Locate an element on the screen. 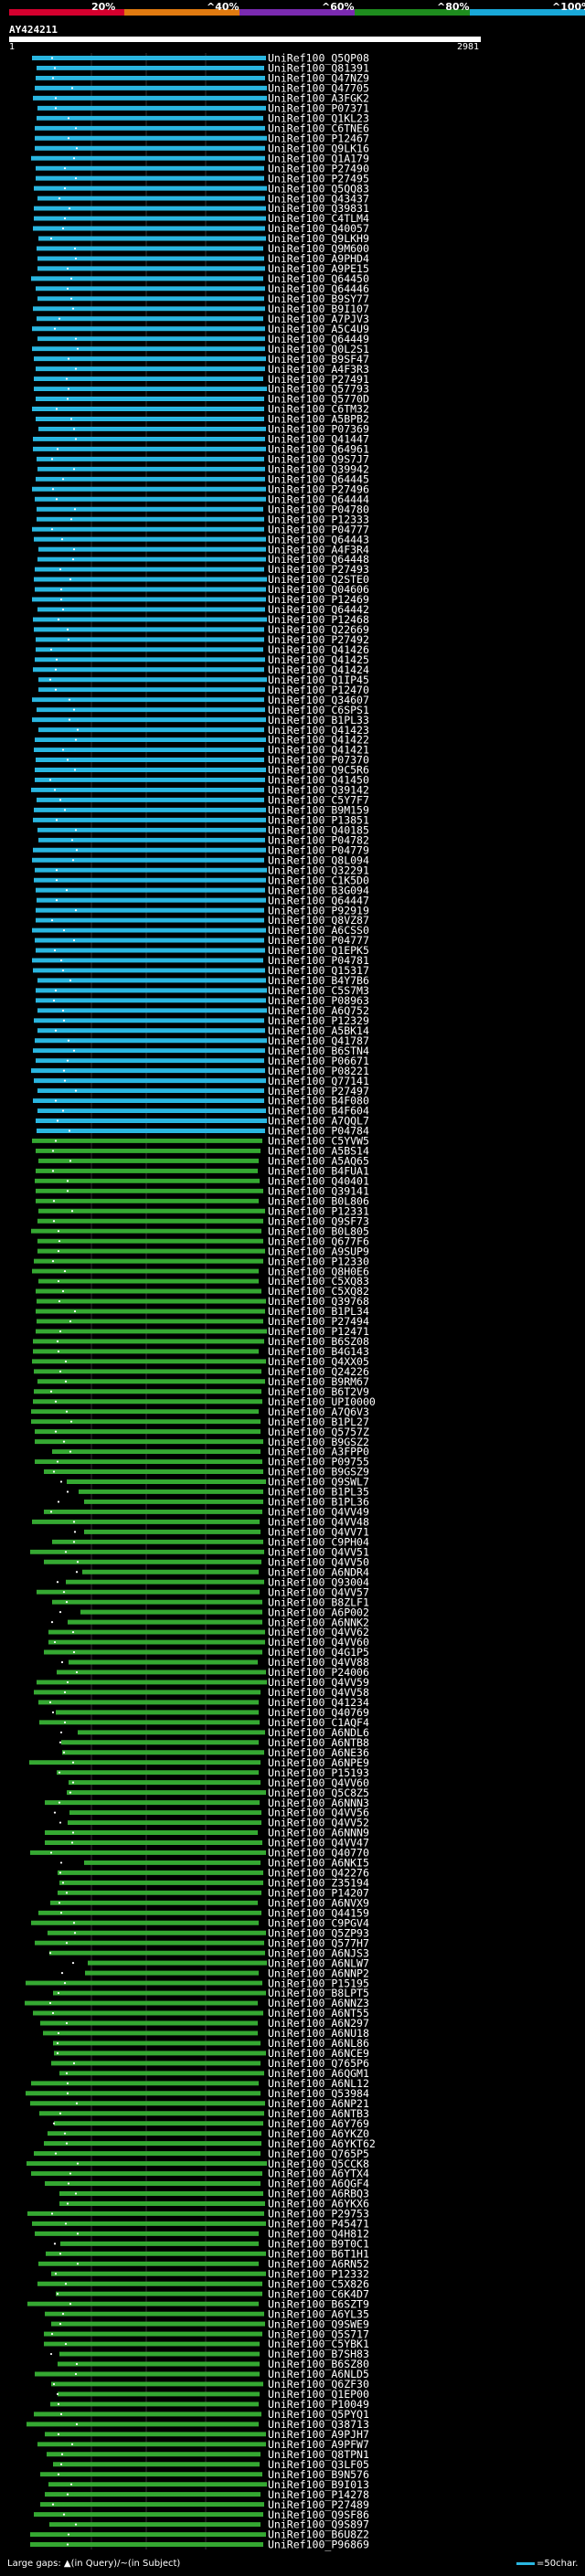 The height and width of the screenshot is (2576, 585). hit-label: UniRef100_A9PE15 is located at coordinates (318, 268).